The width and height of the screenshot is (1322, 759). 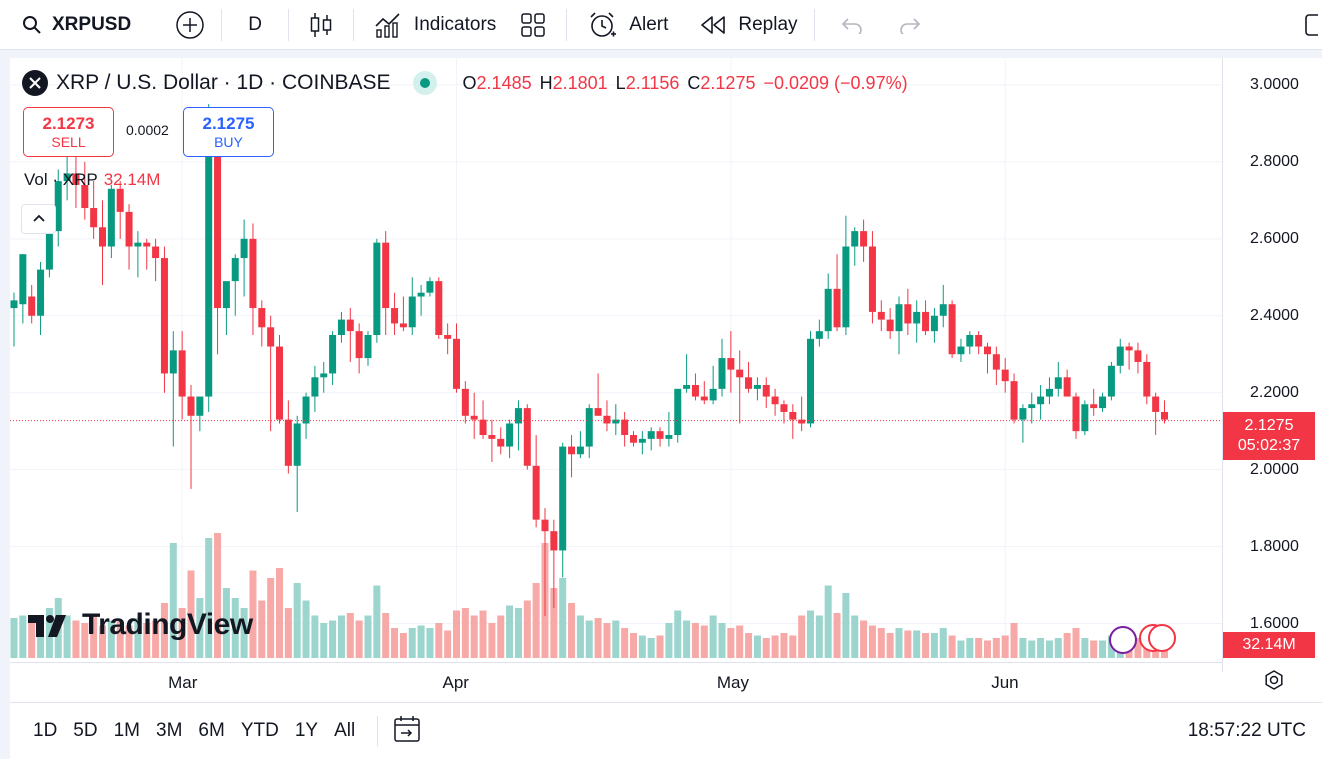 What do you see at coordinates (616, 682) in the screenshot?
I see `time-axis: Mar Apr May Jun` at bounding box center [616, 682].